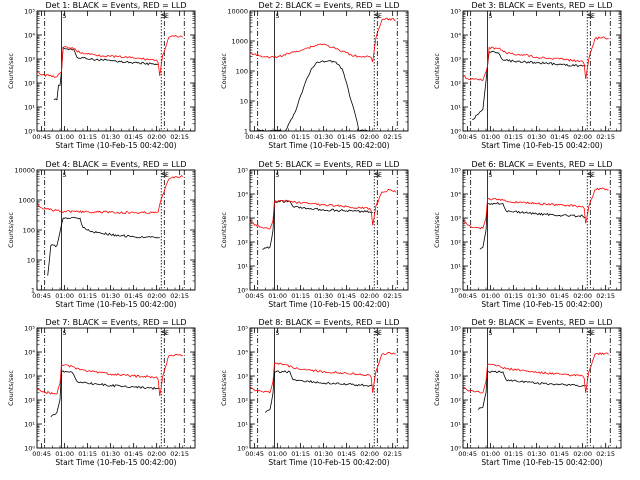 This screenshot has width=640, height=480. Describe the element at coordinates (329, 5) in the screenshot. I see `panel-title: Det 2: BLACK = Events, RED = LLD` at that location.